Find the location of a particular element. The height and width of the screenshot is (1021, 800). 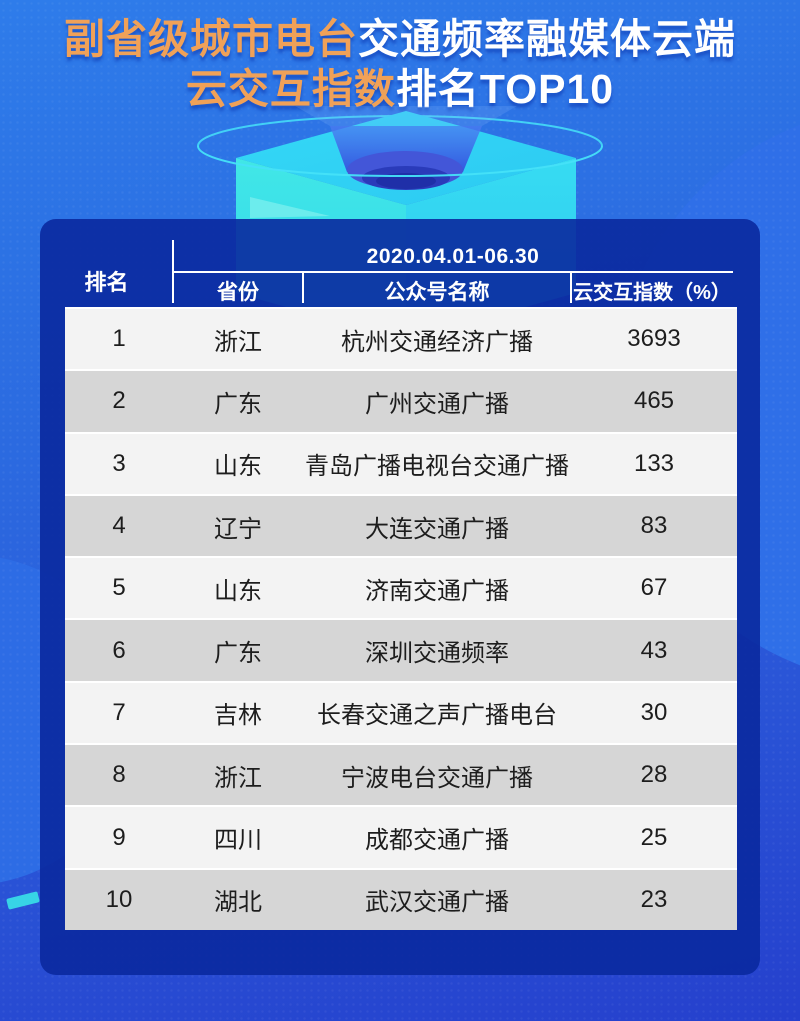

cell-rank: 2 is located at coordinates (119, 401).